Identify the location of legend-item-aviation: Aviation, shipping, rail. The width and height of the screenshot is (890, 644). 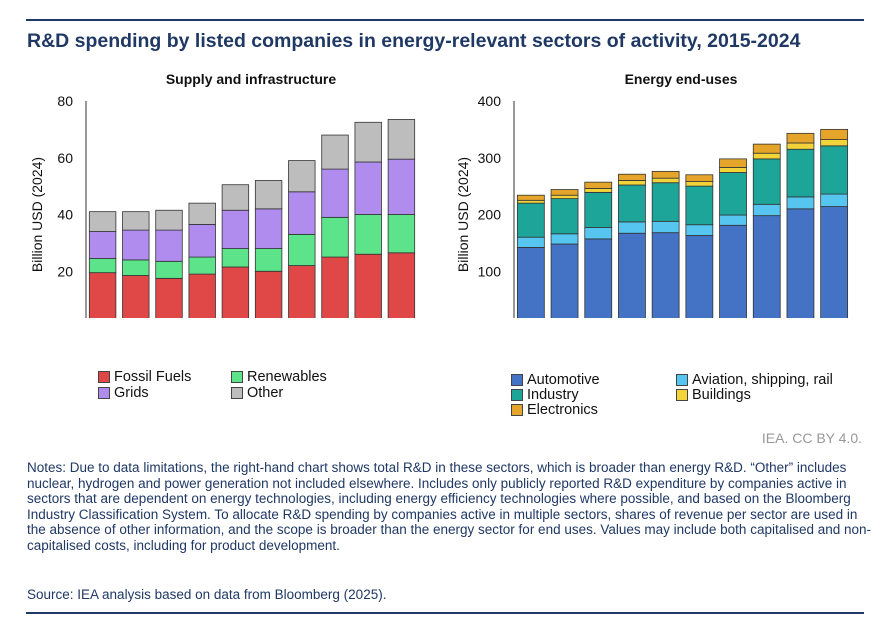
(754, 380).